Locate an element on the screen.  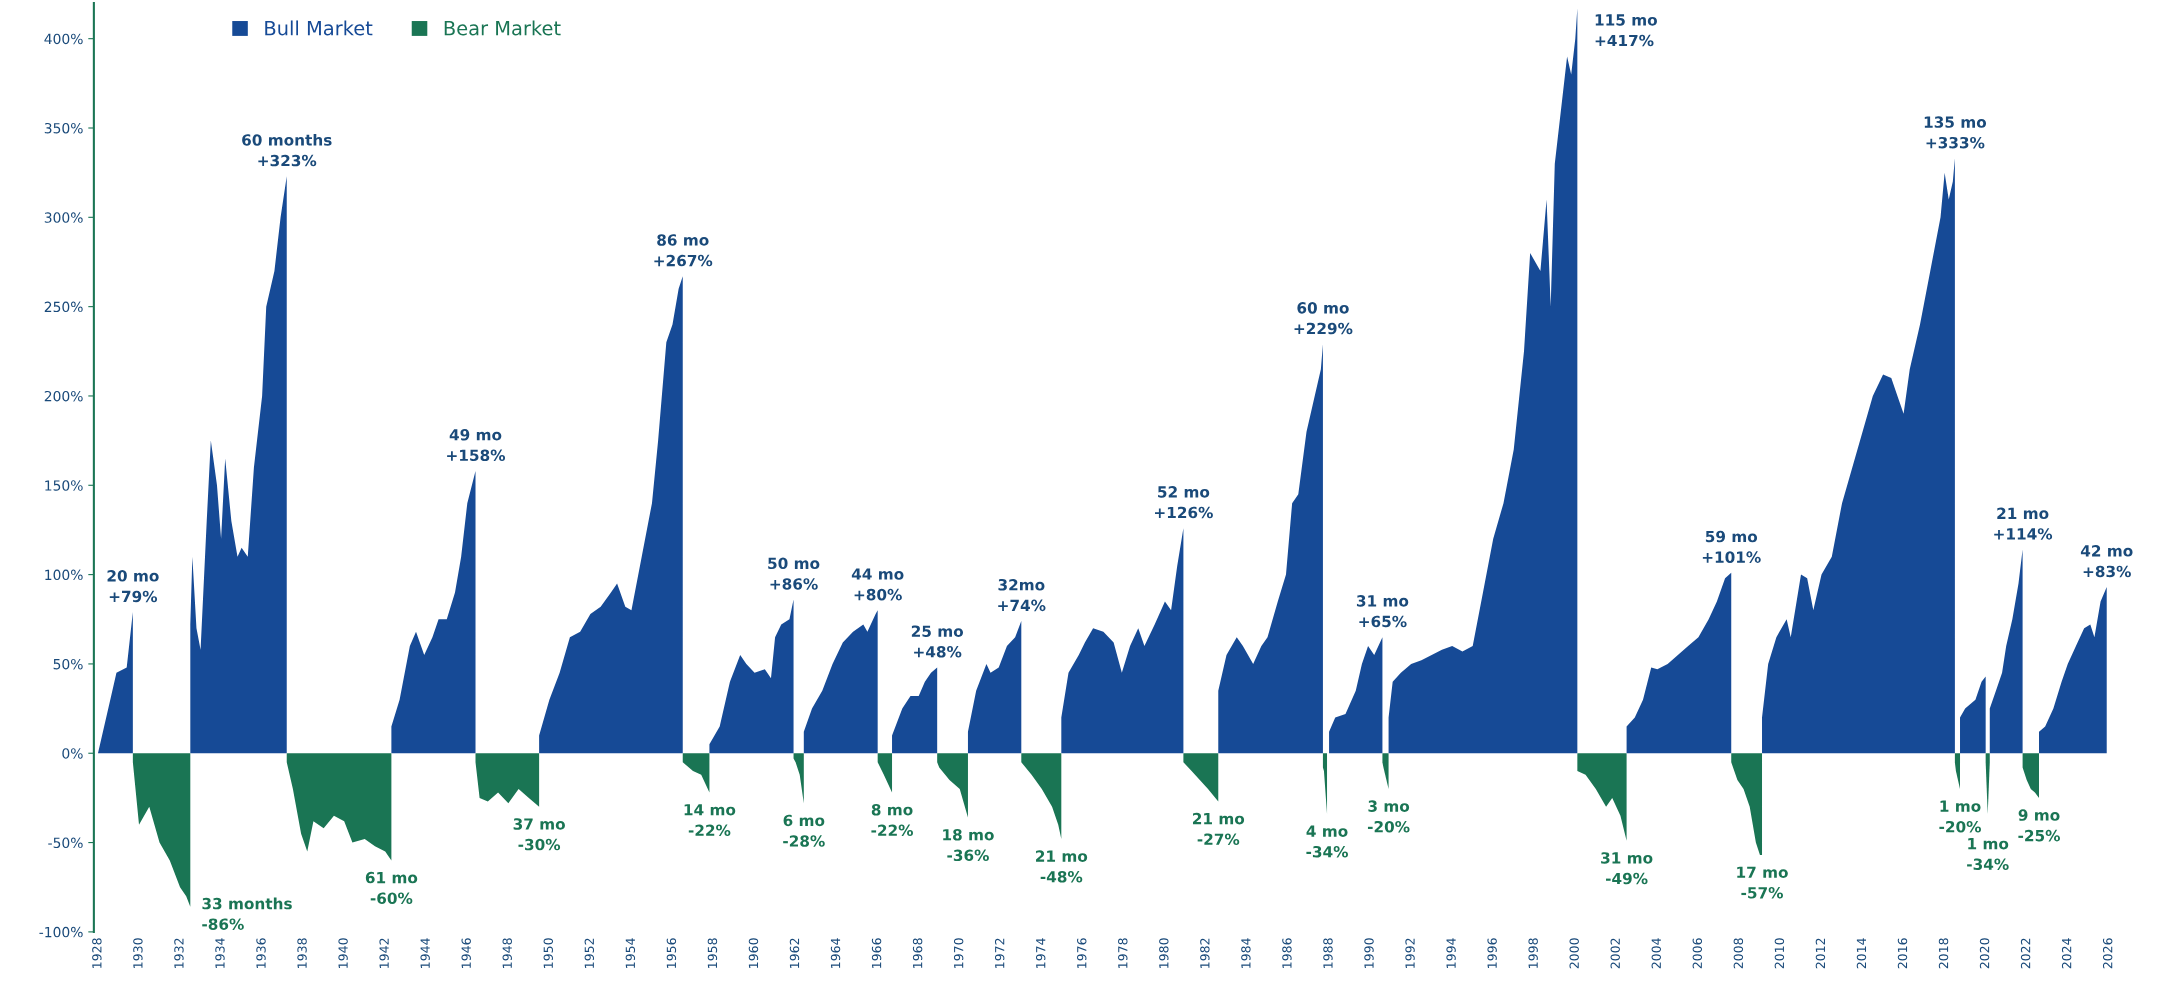
x-tick-label: 2008 is located at coordinates (1738, 953).